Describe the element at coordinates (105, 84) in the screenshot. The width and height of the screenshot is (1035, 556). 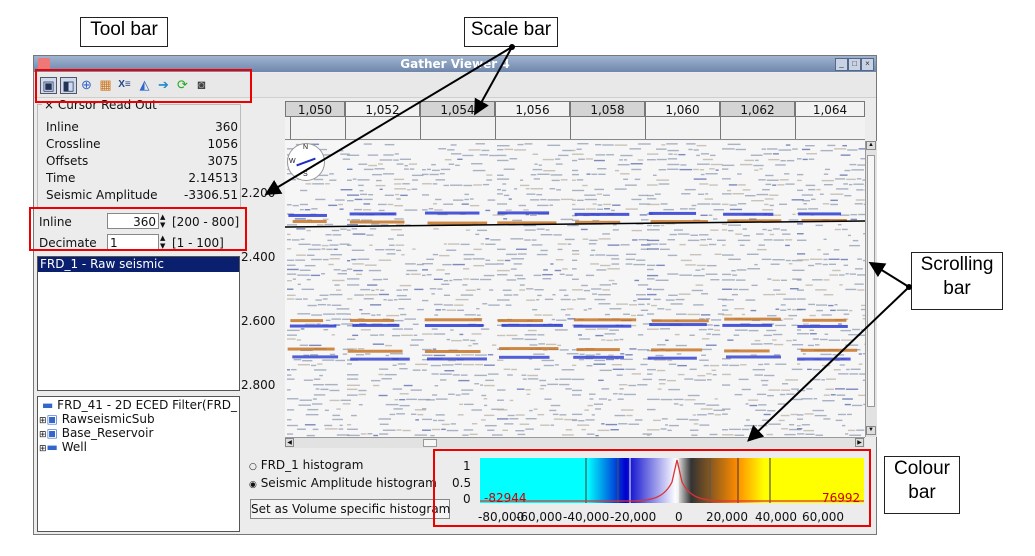
I see `layers-icon: ▦` at that location.